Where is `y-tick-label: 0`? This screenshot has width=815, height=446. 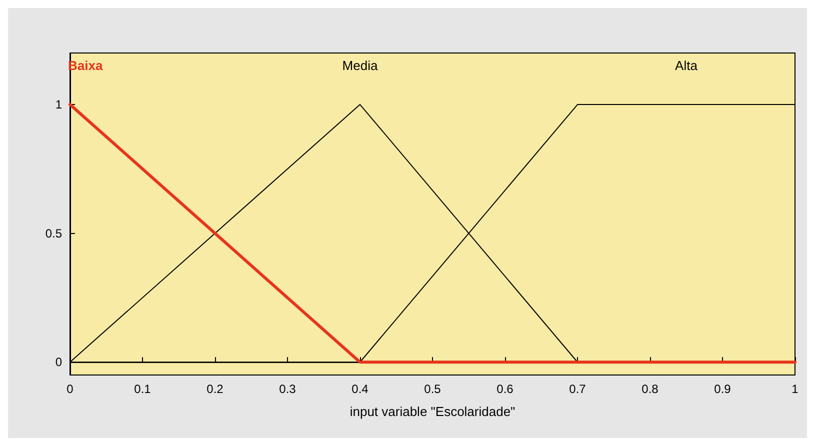 y-tick-label: 0 is located at coordinates (58, 362).